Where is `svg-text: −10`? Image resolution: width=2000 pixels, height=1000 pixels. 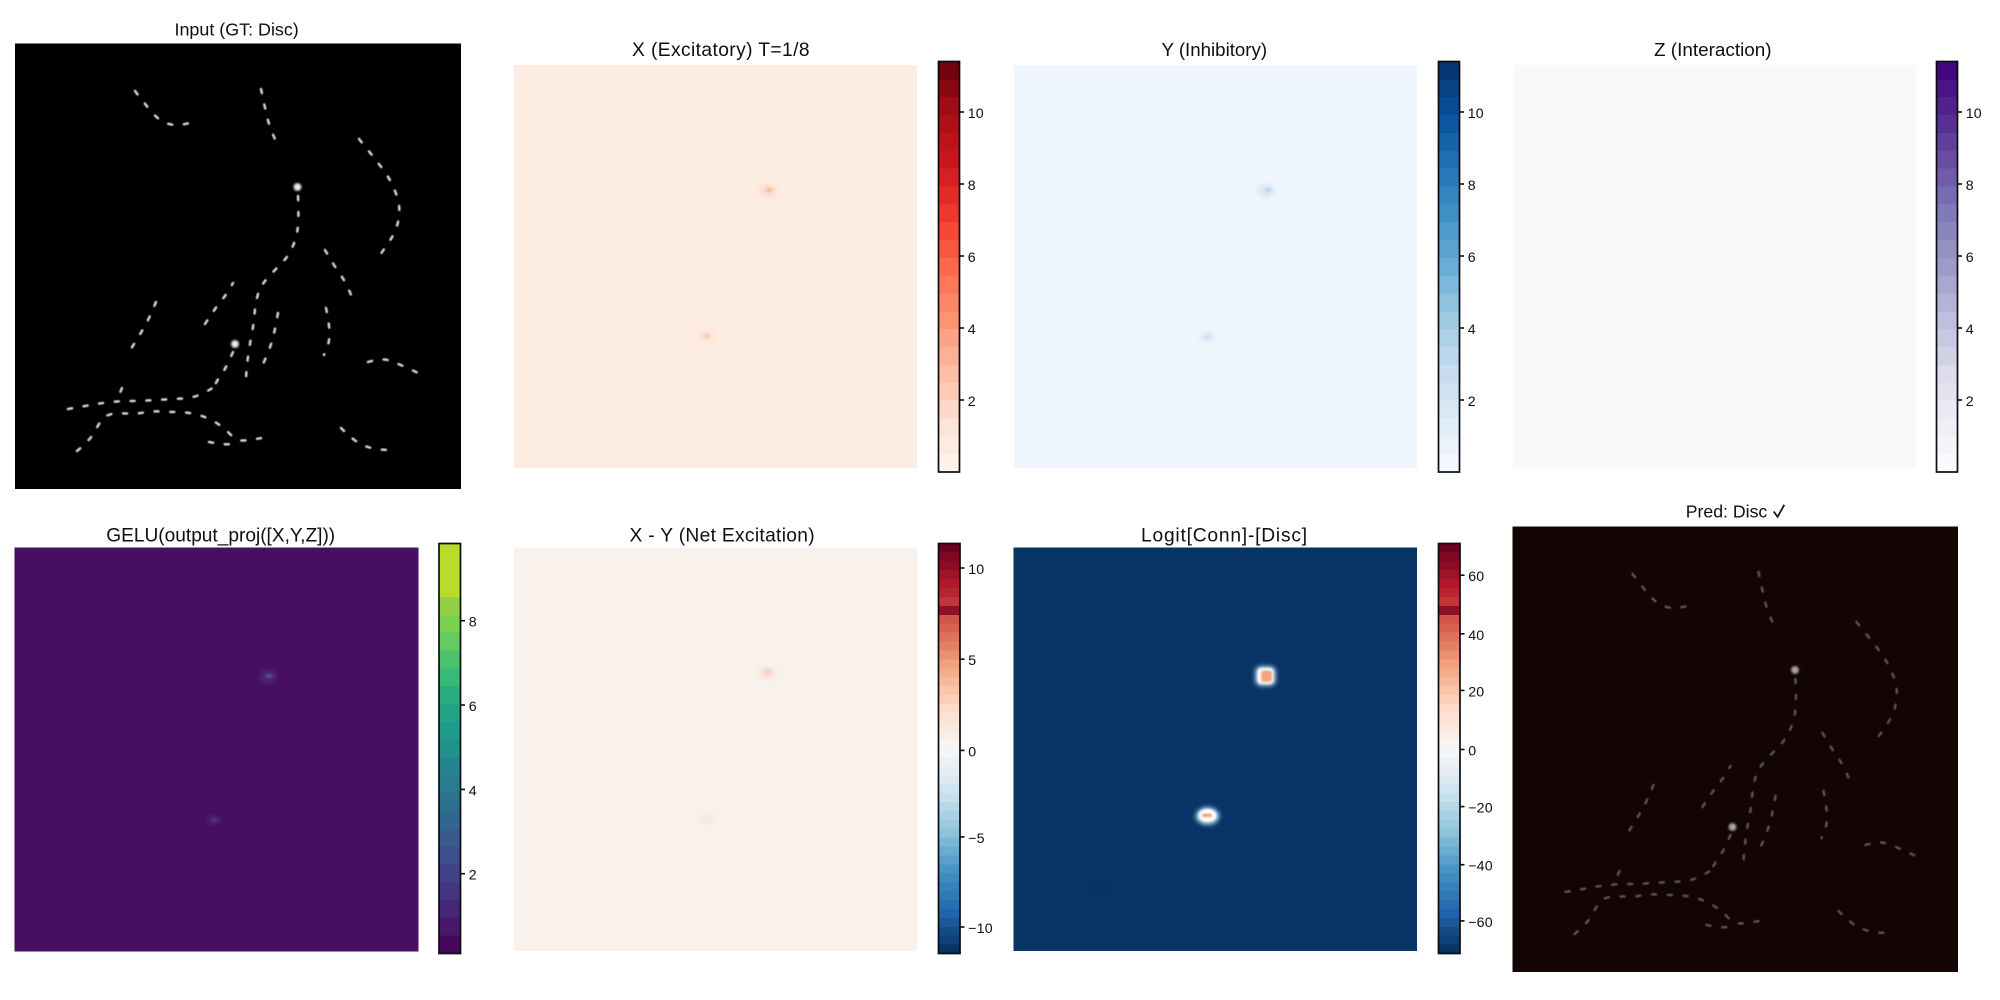
svg-text: −10 is located at coordinates (980, 929).